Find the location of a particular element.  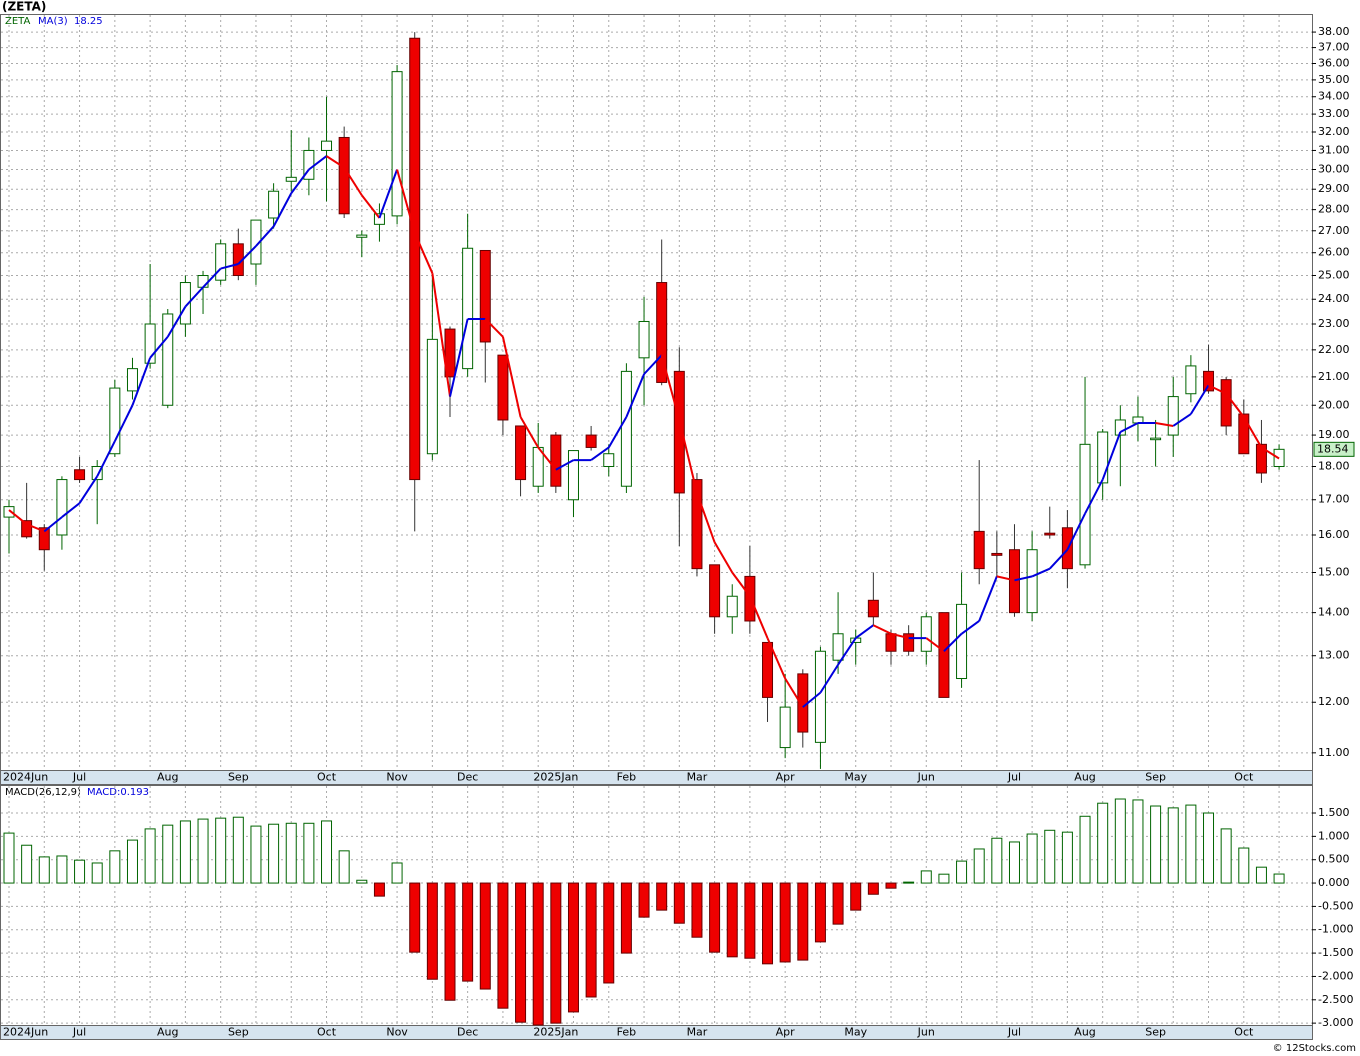

x-tick-label: Dec is located at coordinates (467, 1032).